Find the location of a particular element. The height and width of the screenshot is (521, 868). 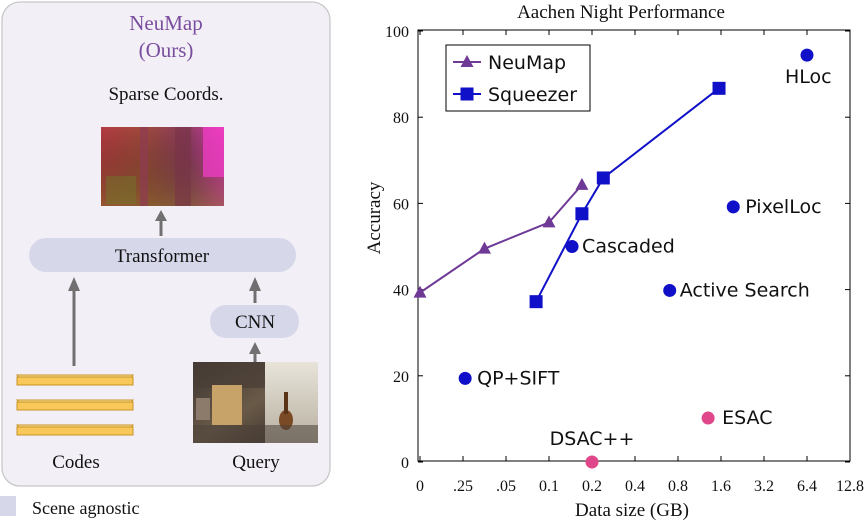

arrow-head-query is located at coordinates (255, 348).